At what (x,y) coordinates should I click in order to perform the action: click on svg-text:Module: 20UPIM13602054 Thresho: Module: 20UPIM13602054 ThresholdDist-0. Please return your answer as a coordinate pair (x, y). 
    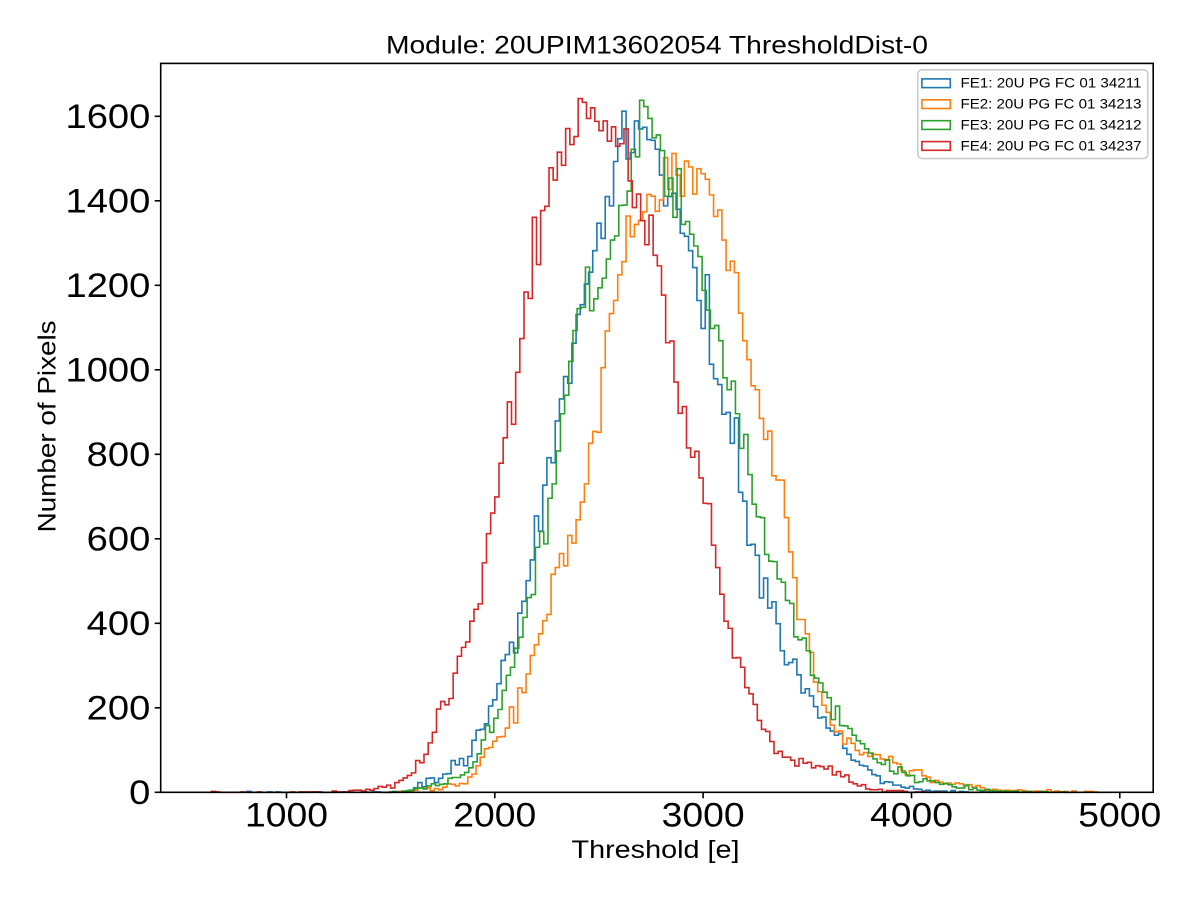
    Looking at the image, I should click on (657, 46).